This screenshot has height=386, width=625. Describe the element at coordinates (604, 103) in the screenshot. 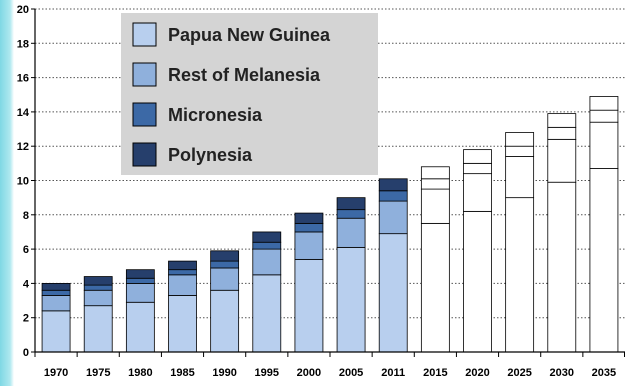

I see `bar-segment-polynesia-2035` at that location.